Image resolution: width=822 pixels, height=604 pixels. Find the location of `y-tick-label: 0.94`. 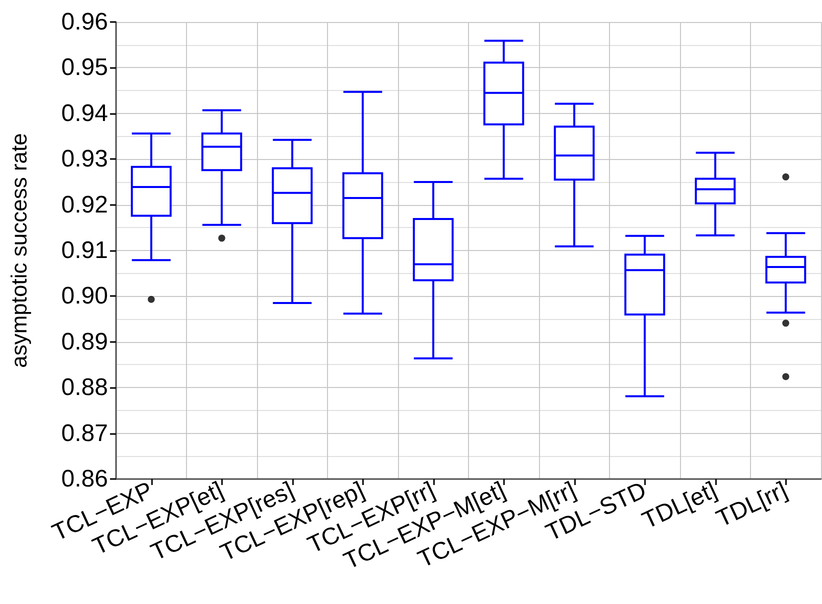

y-tick-label: 0.94 is located at coordinates (84, 113).